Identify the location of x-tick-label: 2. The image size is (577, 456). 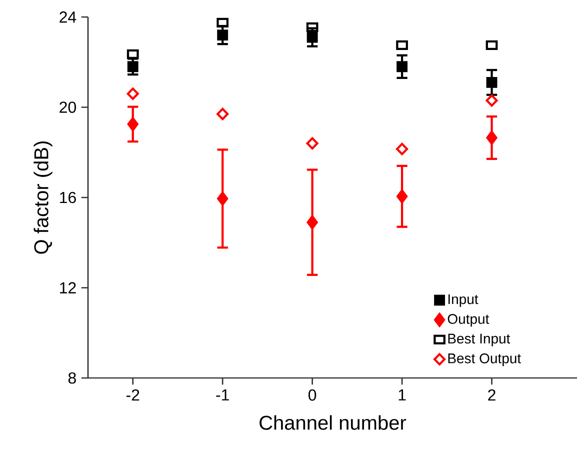
(492, 395).